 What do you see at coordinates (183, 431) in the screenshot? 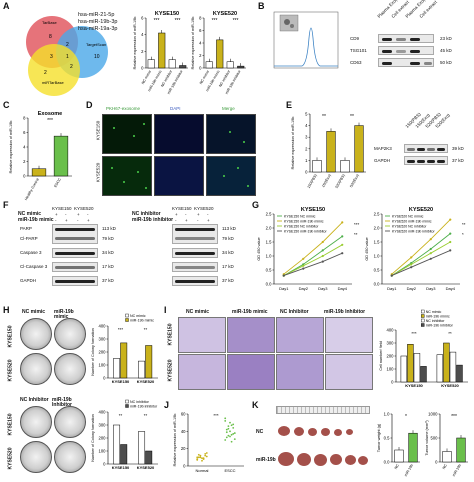
I see `y-tick-label: 40` at bounding box center [183, 431].